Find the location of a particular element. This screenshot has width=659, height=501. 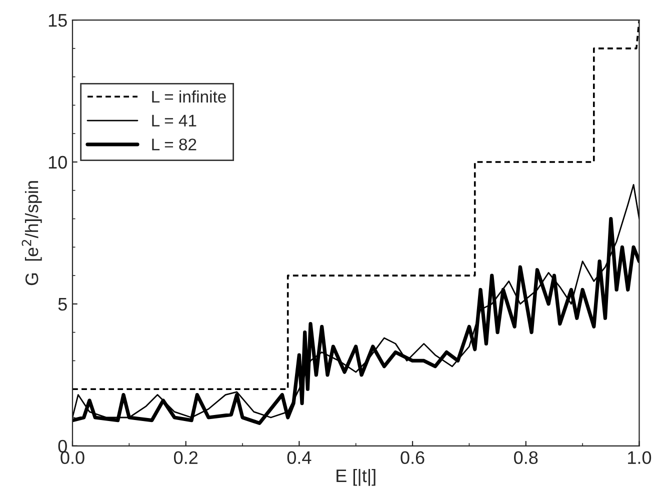

y-tick-label: 10 is located at coordinates (57, 162).